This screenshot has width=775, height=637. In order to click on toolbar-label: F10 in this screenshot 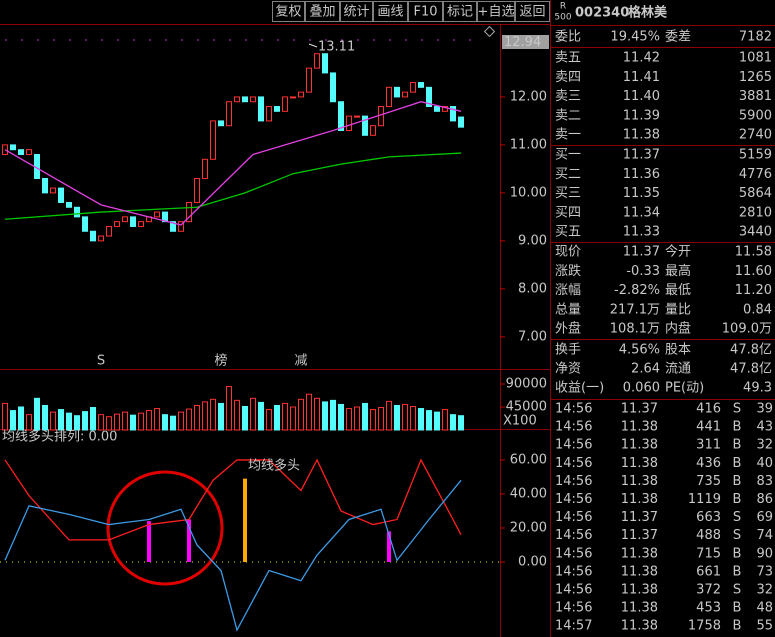, I will do `click(425, 12)`.